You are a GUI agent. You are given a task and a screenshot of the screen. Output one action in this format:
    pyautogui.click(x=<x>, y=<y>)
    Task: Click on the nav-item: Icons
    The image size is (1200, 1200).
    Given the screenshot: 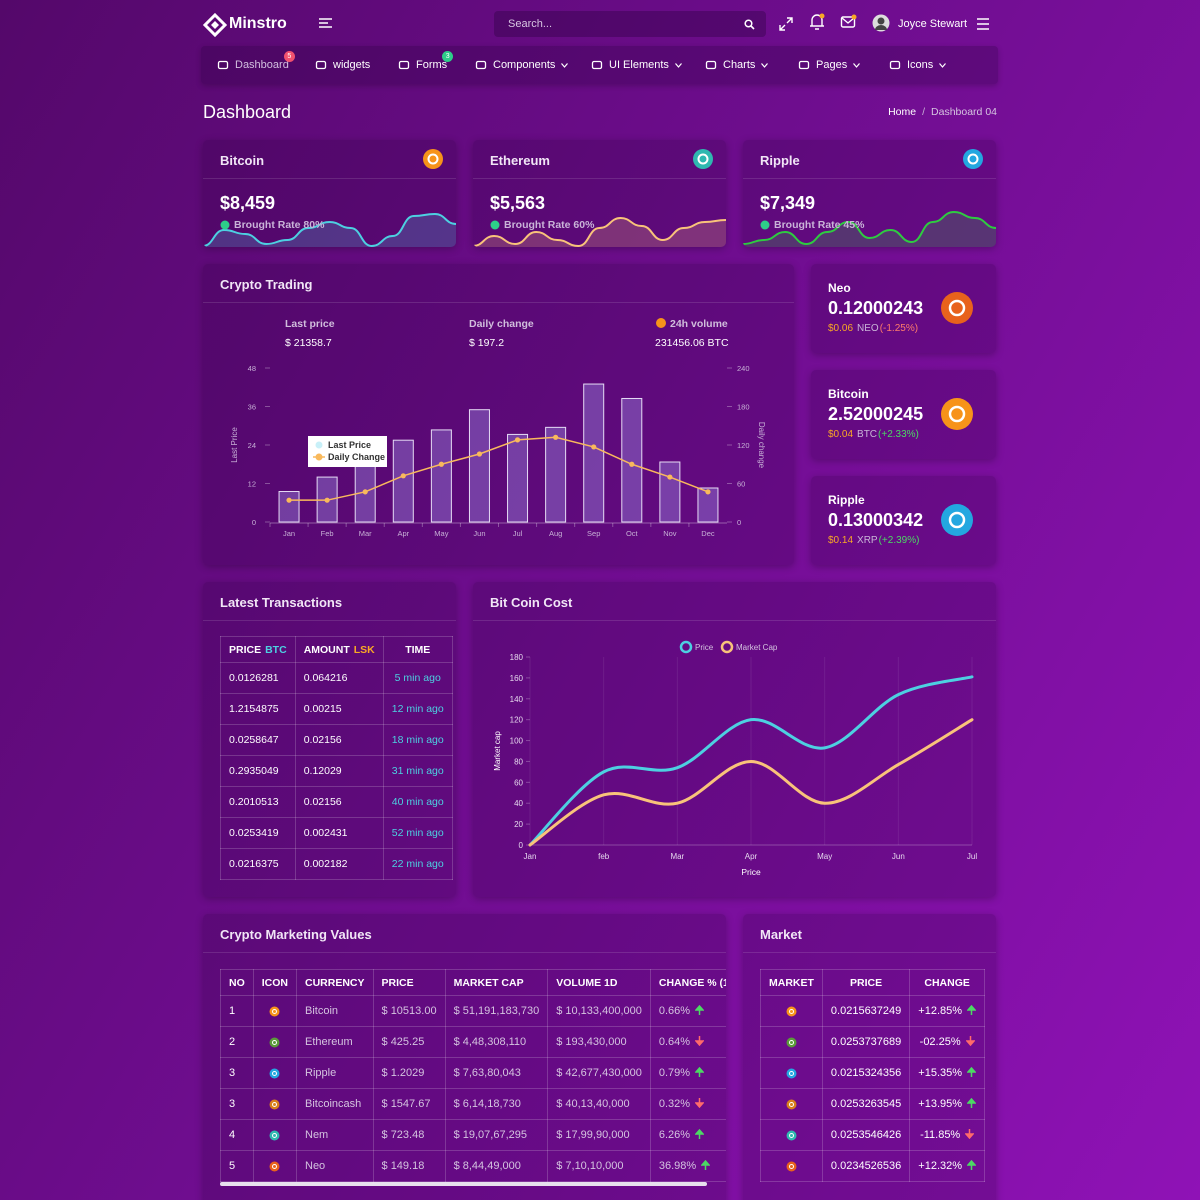 What is the action you would take?
    pyautogui.click(x=918, y=65)
    